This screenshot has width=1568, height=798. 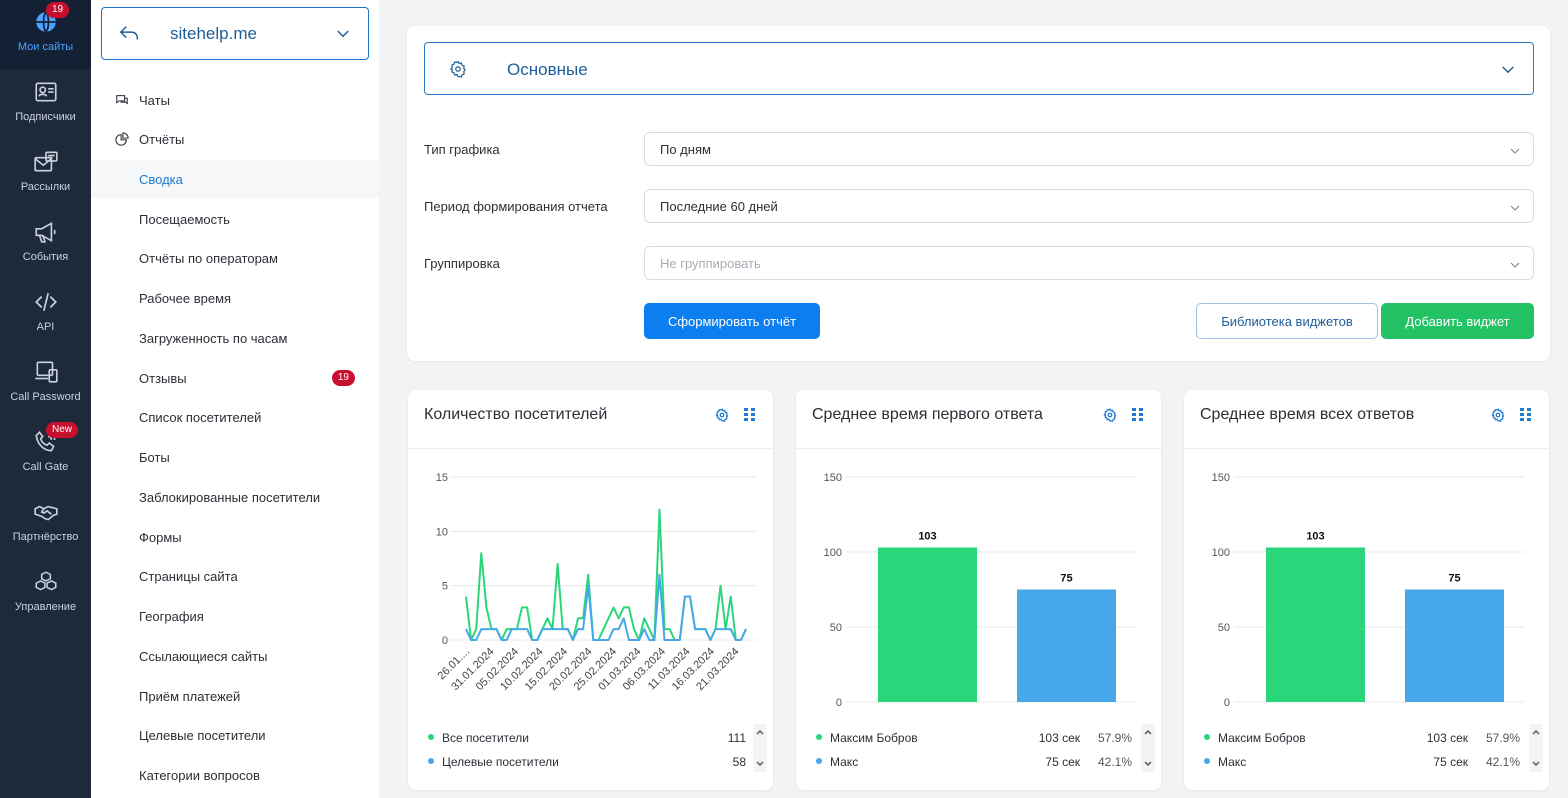 I want to click on contact-card-icon, so click(x=45, y=92).